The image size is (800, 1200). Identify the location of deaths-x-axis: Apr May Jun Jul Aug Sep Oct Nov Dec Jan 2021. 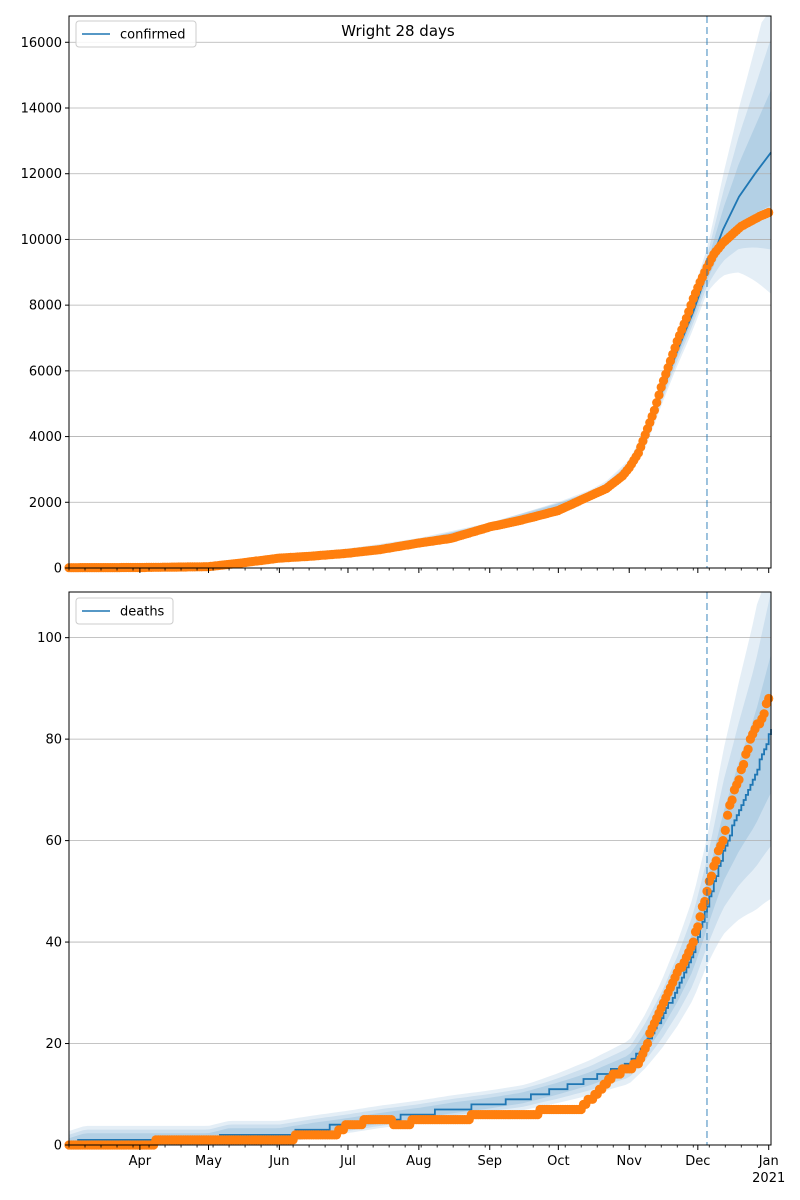
(426, 1165).